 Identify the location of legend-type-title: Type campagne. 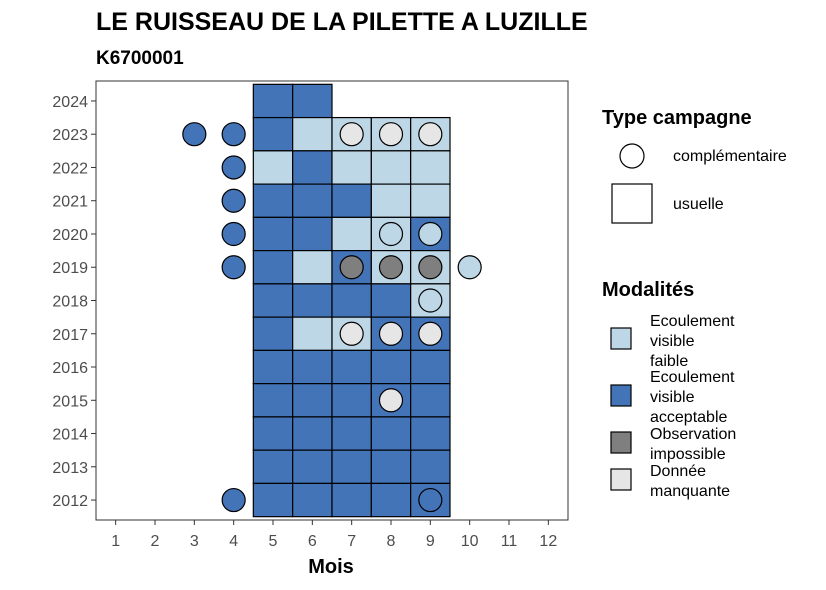
(677, 118).